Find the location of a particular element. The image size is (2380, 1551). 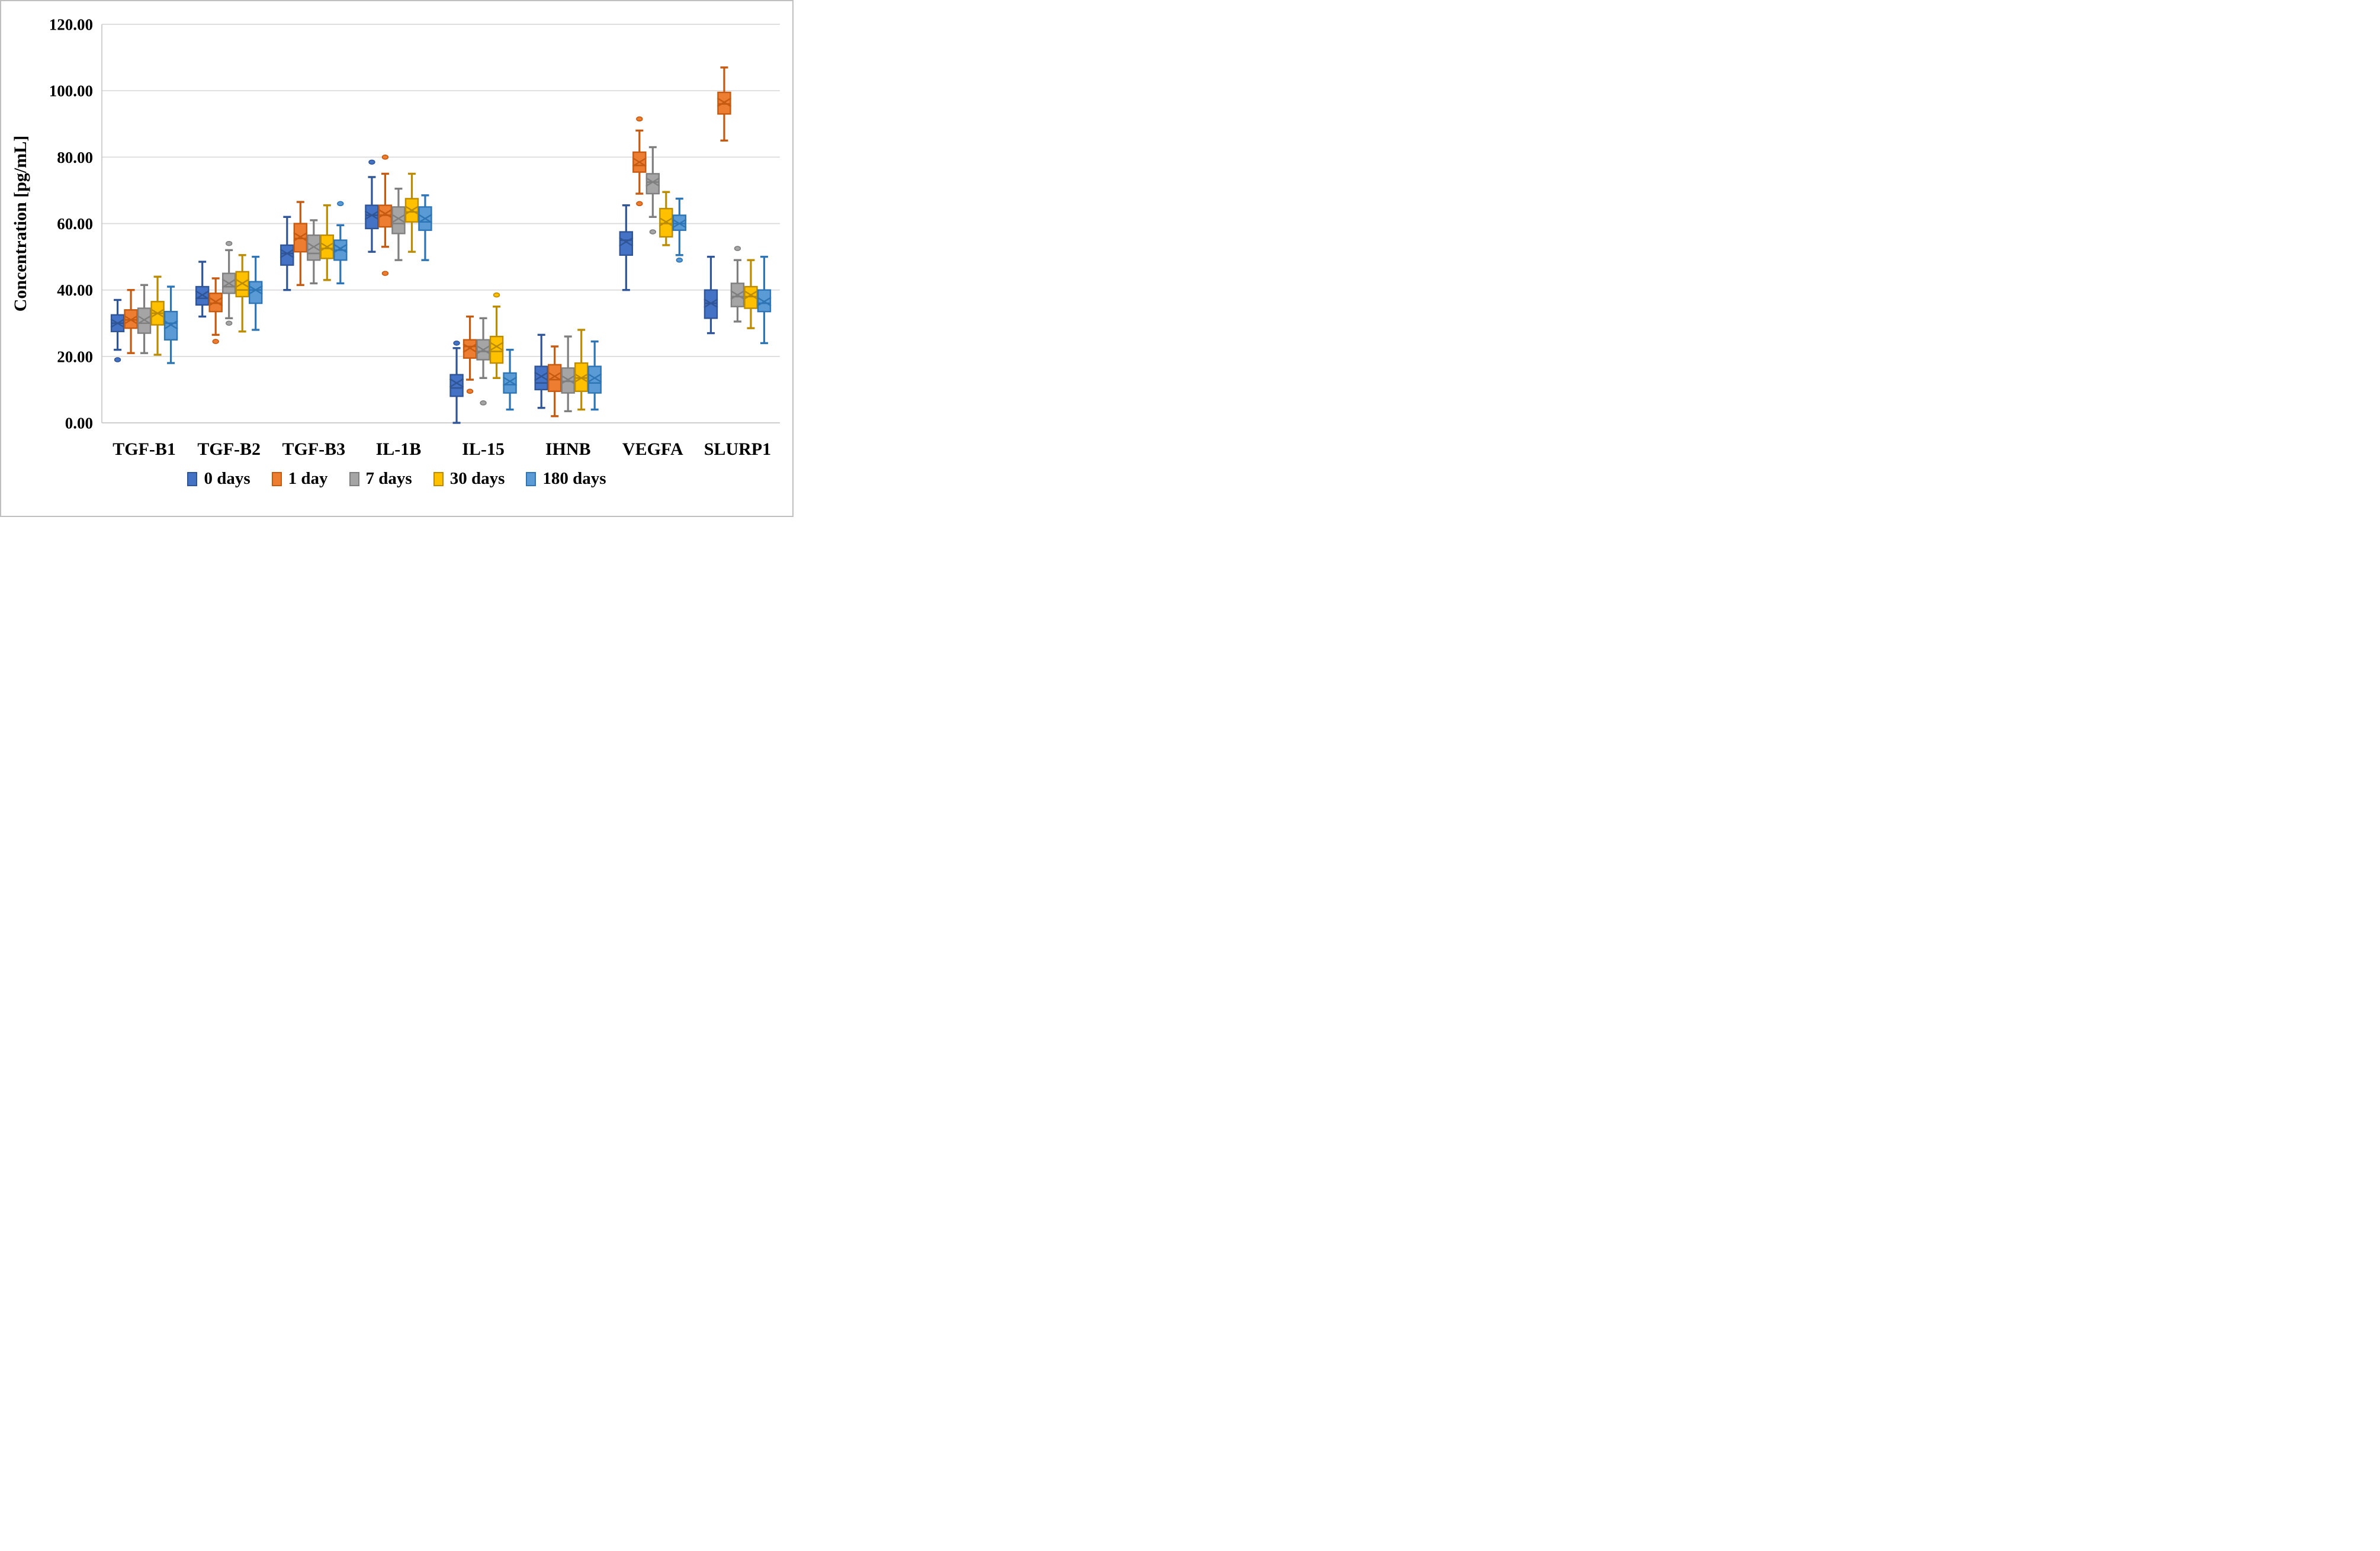

y-tick-label: 80.00 is located at coordinates (75, 157).